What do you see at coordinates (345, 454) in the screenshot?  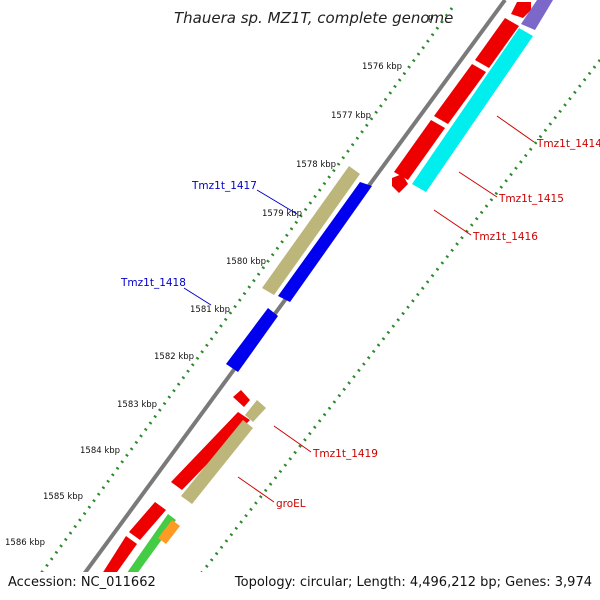 I see `gene-label-tmz1t-1419: Tmz1t_1419` at bounding box center [345, 454].